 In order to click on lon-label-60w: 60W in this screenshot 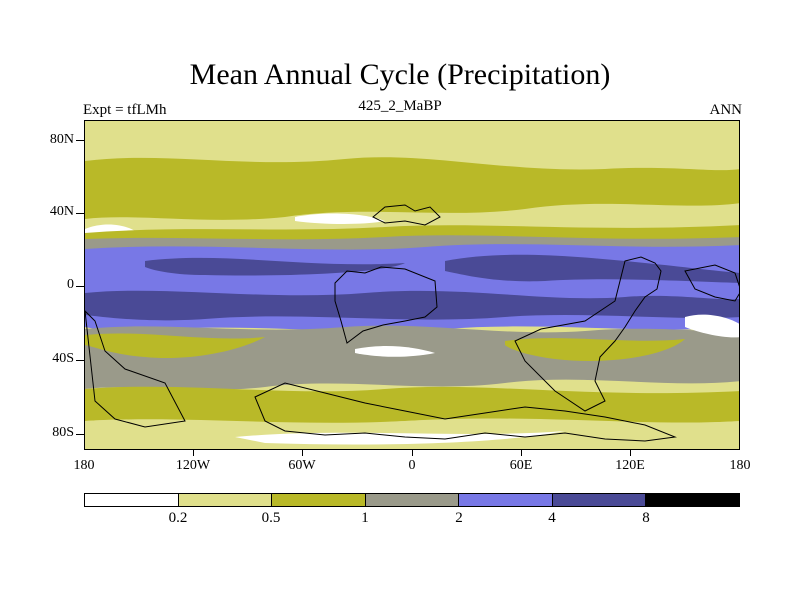, I will do `click(302, 465)`.